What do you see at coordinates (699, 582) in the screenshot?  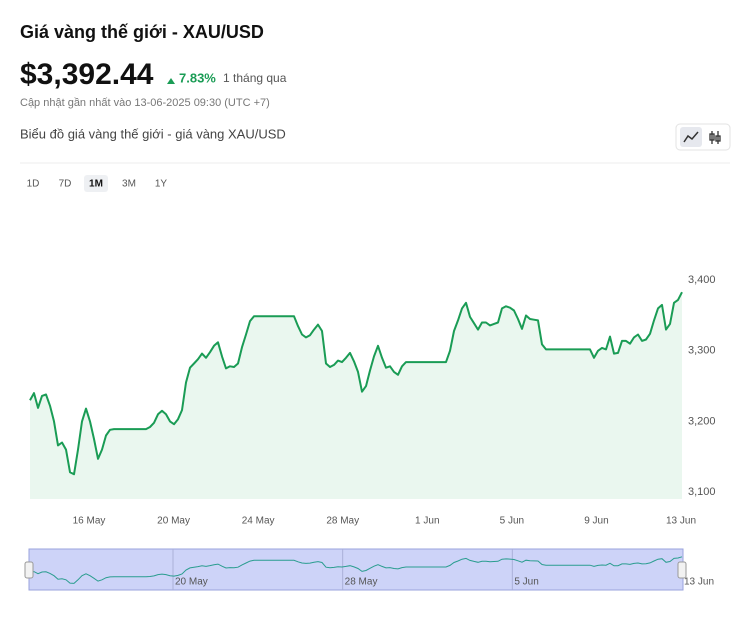 I see `navigator-label: 13 Jun` at bounding box center [699, 582].